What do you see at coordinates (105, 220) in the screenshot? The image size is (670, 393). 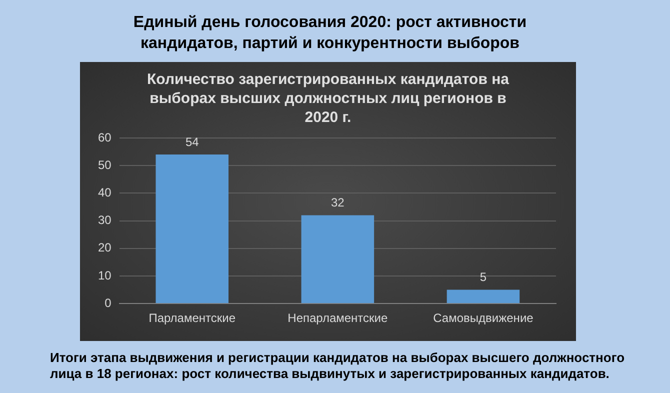 I see `y-tick-label: 30` at bounding box center [105, 220].